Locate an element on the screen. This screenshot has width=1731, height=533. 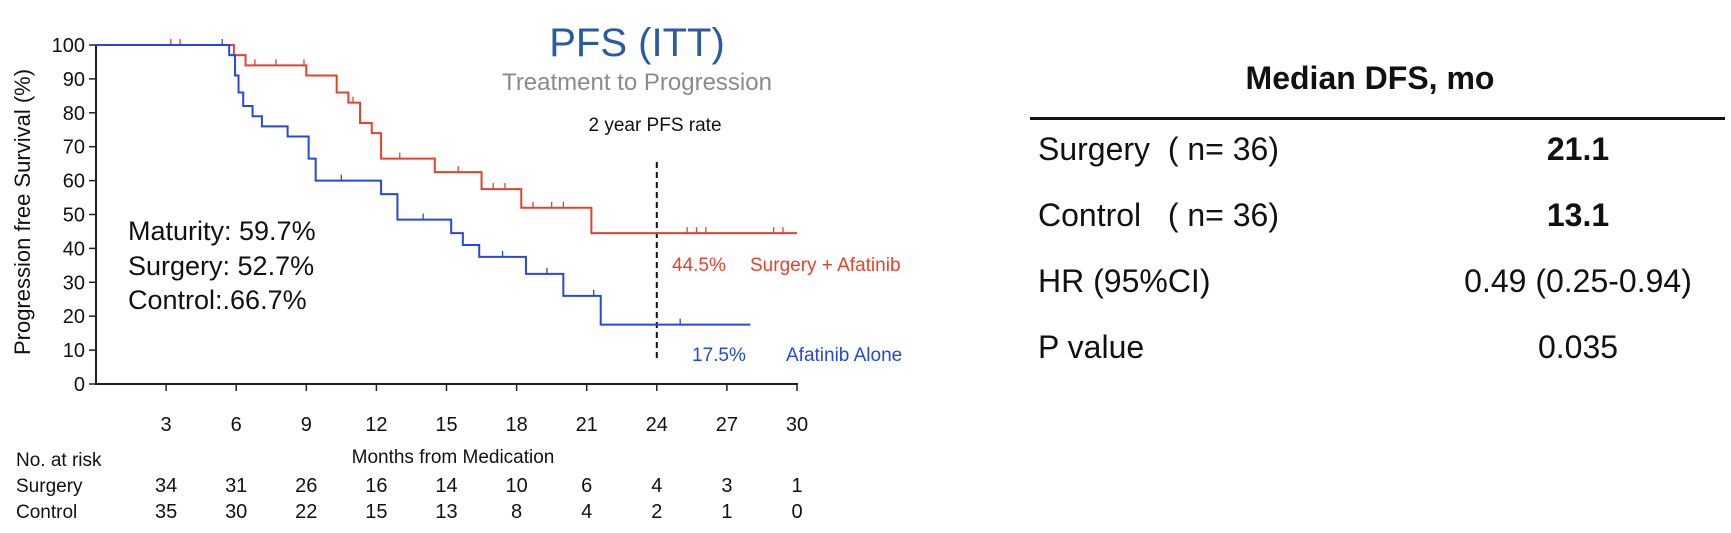
series-afatinib-end-value: 17.5% is located at coordinates (719, 355).